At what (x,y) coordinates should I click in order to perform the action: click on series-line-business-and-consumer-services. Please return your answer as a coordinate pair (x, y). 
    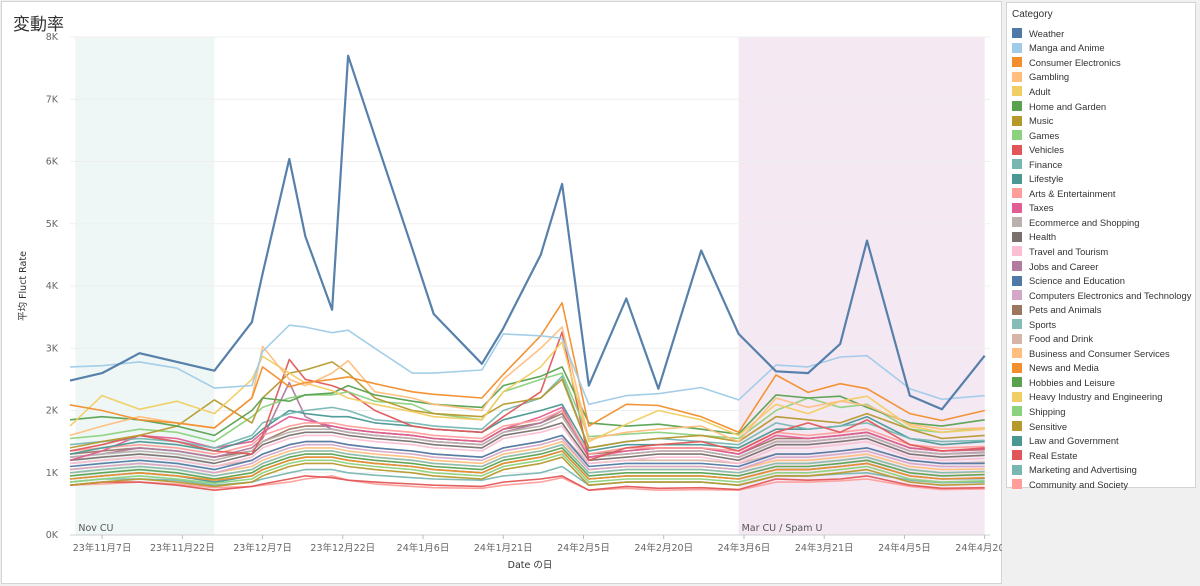
    Looking at the image, I should click on (527, 457).